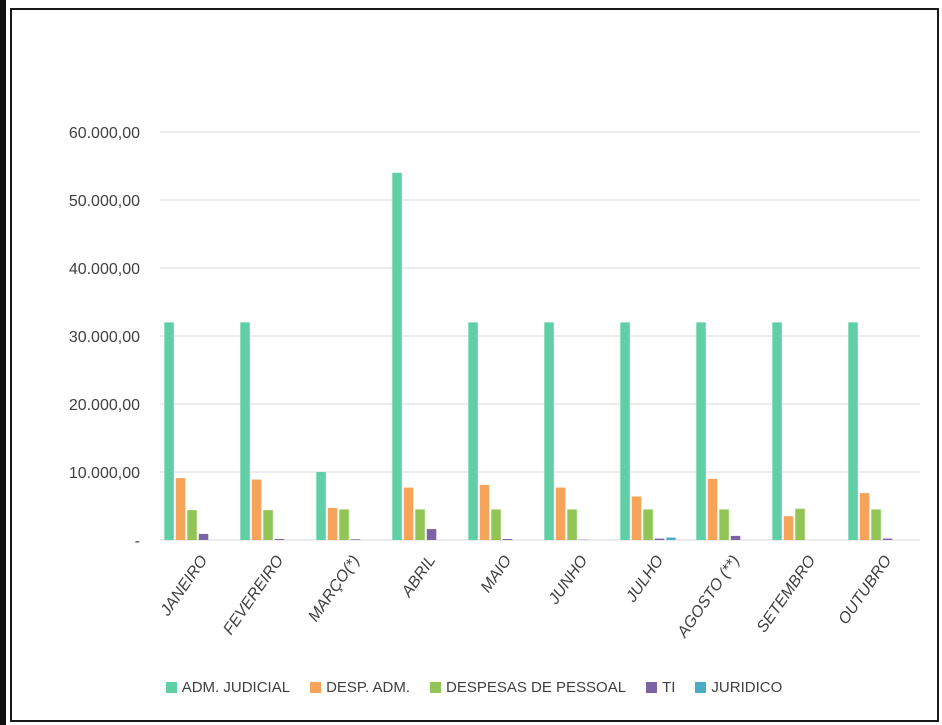 The width and height of the screenshot is (942, 725). I want to click on x-category-label: ABRIL, so click(418, 577).